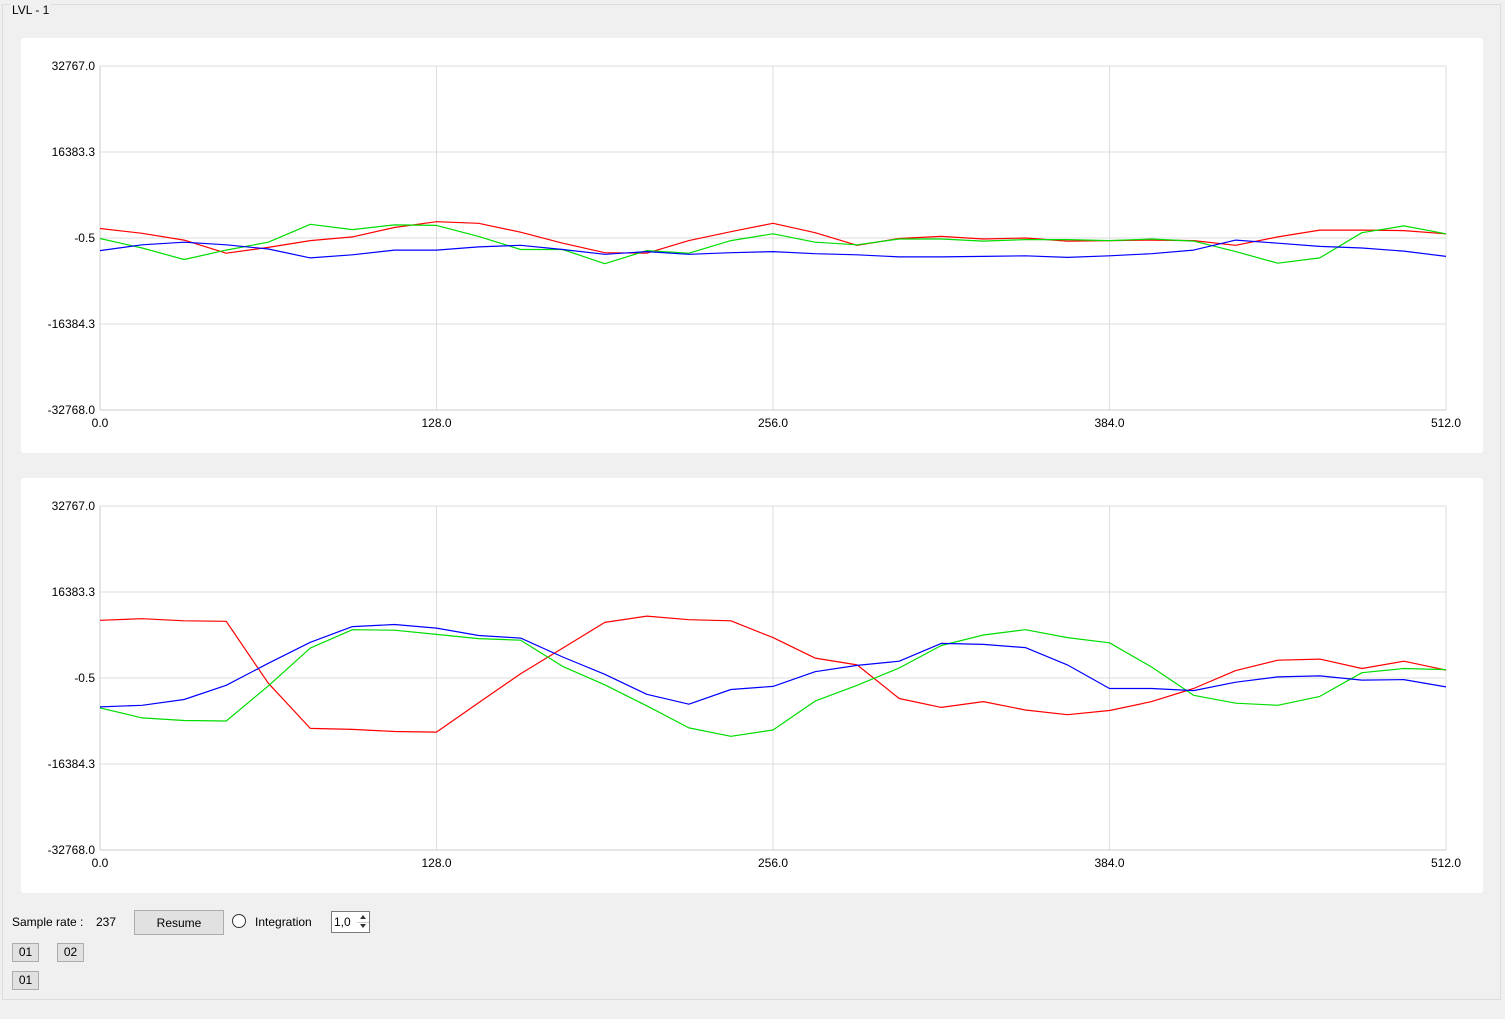 The image size is (1505, 1019). What do you see at coordinates (346, 922) in the screenshot?
I see `integration-value-input` at bounding box center [346, 922].